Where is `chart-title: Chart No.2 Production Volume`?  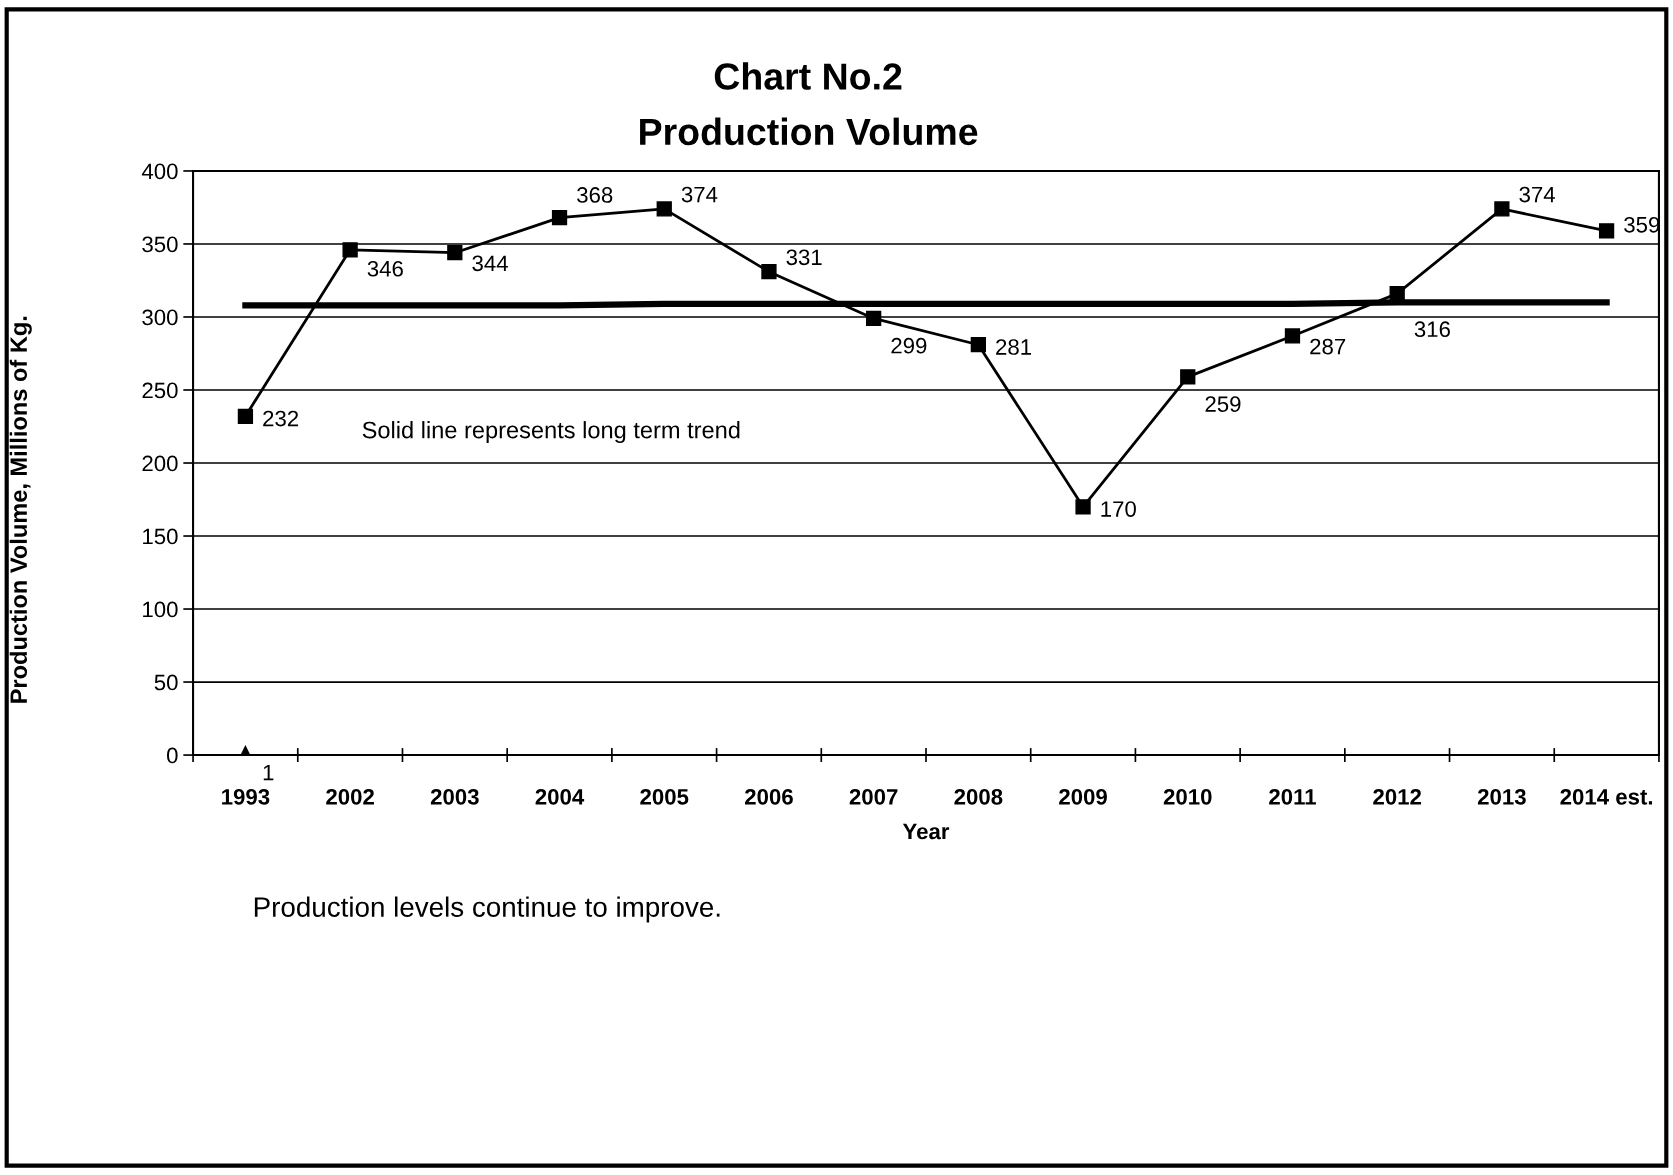 chart-title: Chart No.2 Production Volume is located at coordinates (809, 104).